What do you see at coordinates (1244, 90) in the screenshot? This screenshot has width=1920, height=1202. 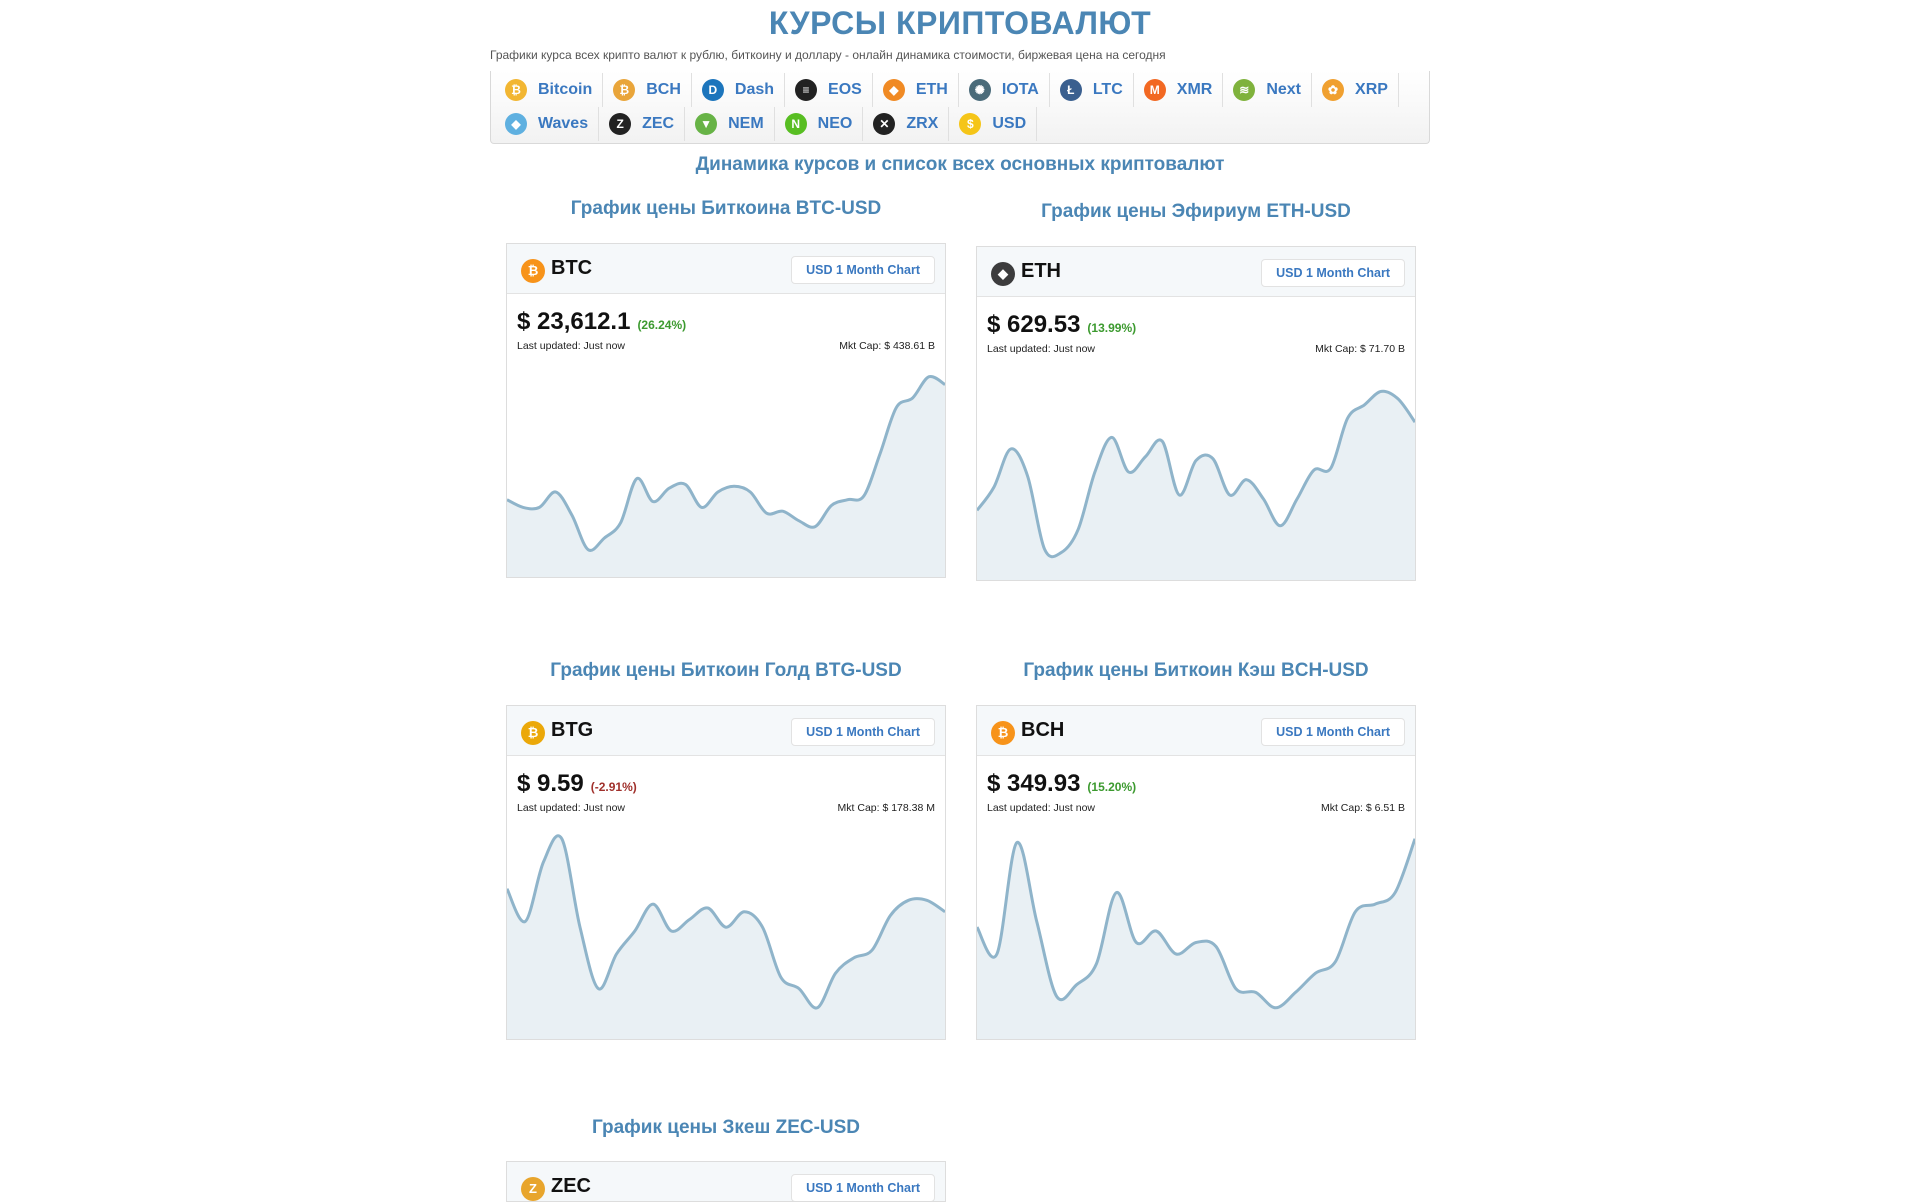 I see `nxt-icon: ≋` at bounding box center [1244, 90].